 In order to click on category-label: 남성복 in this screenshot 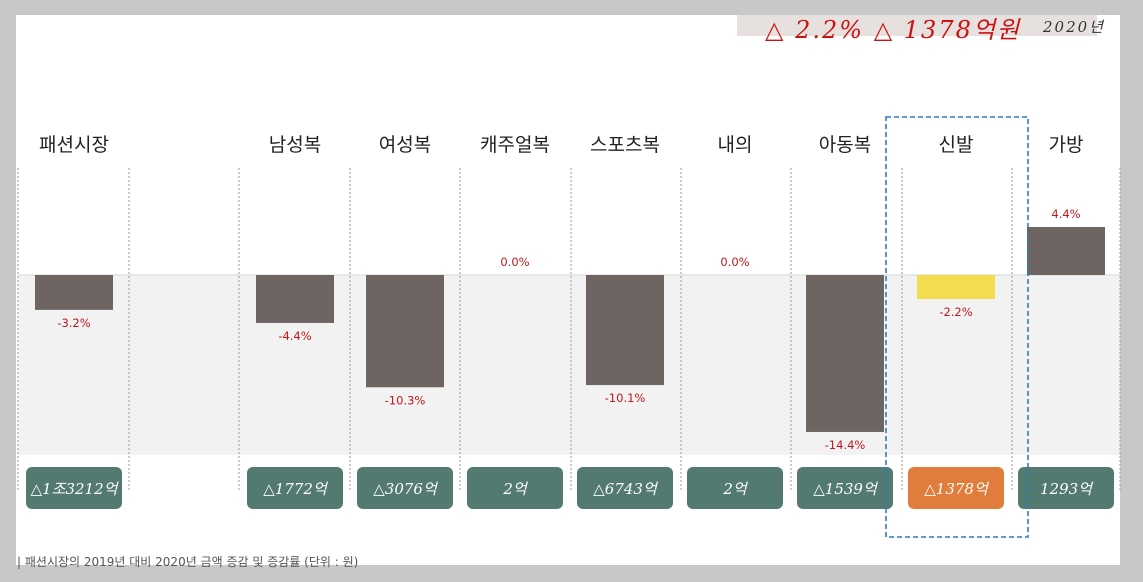, I will do `click(295, 145)`.